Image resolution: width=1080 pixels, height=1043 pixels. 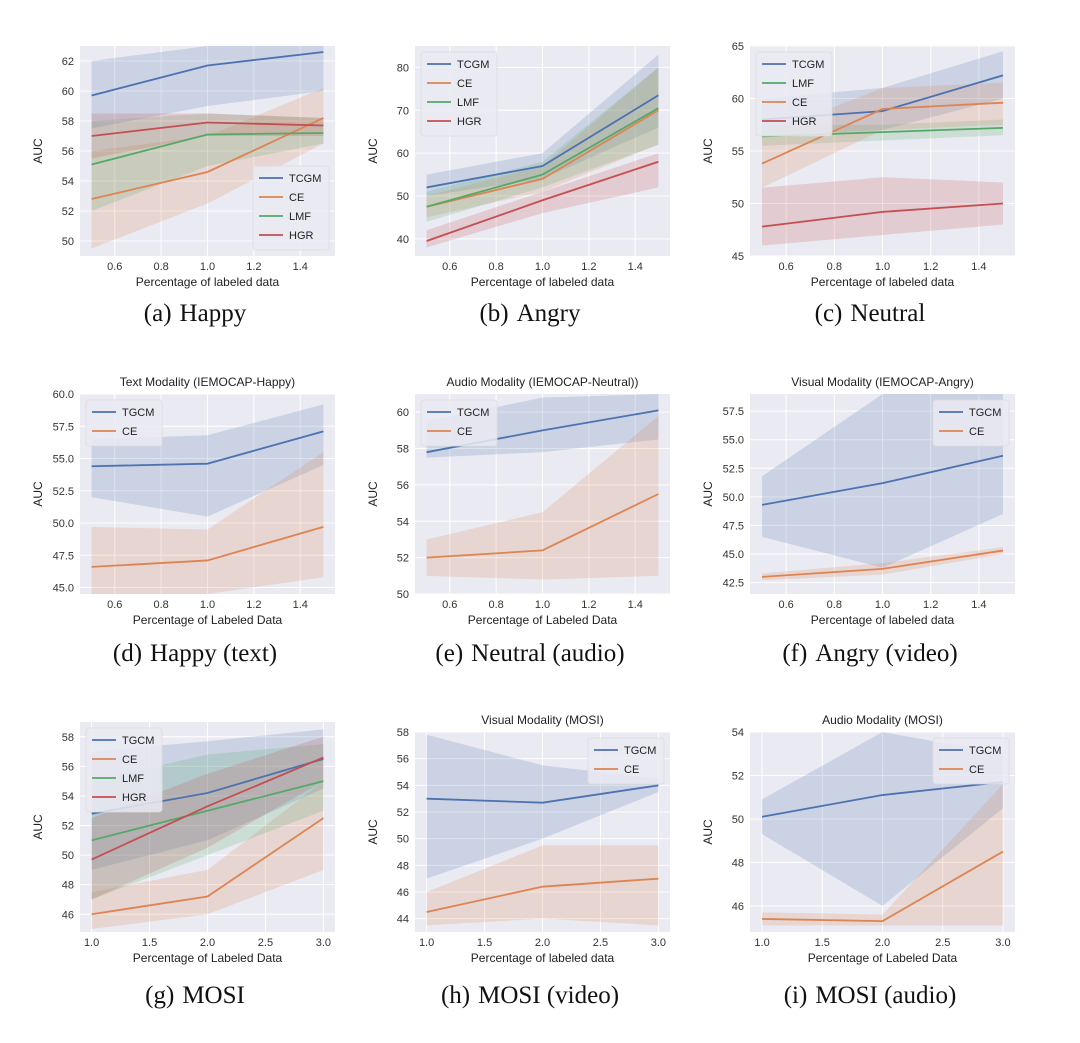 What do you see at coordinates (403, 154) in the screenshot?
I see `chart-b-ytick: 60` at bounding box center [403, 154].